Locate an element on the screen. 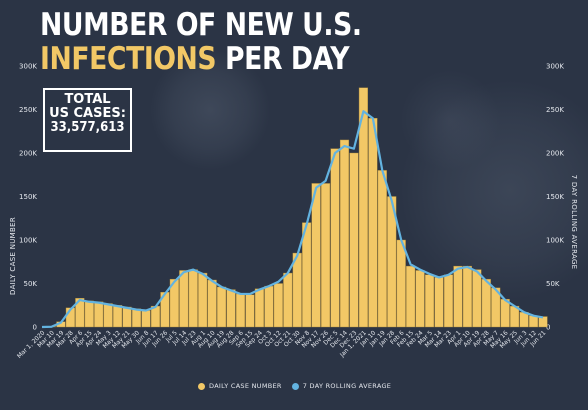 This screenshot has width=588, height=410. legend-swatch-line is located at coordinates (295, 386).